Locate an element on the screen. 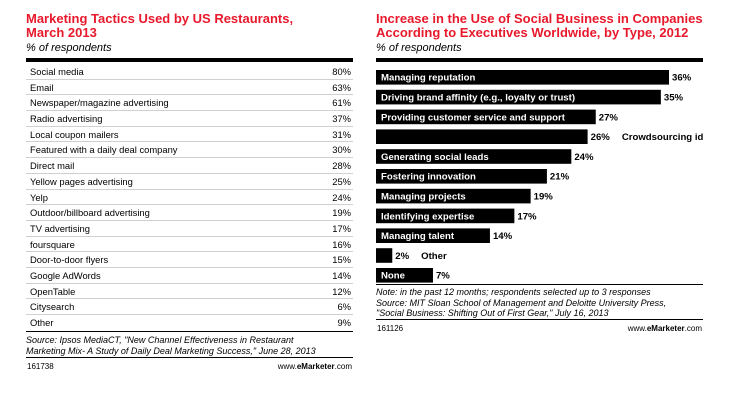 The image size is (749, 411). table-row-value: 80% is located at coordinates (341, 71).